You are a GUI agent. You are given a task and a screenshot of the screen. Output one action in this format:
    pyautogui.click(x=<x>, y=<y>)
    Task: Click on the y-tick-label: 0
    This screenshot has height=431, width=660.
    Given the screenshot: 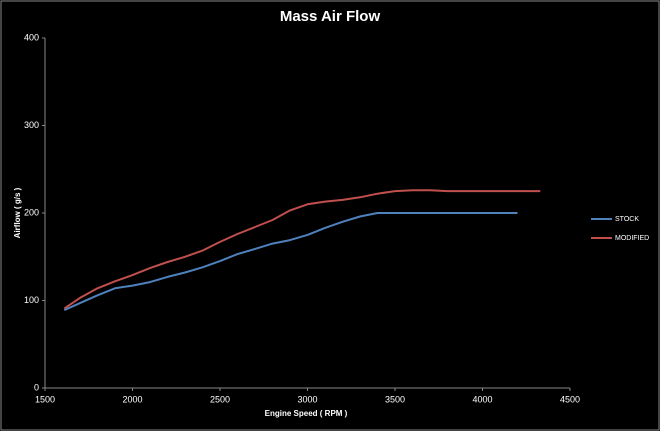 What is the action you would take?
    pyautogui.click(x=36, y=387)
    